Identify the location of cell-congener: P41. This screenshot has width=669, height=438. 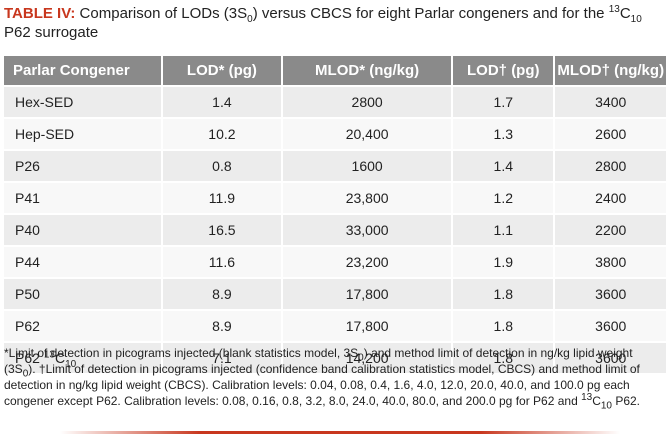
(83, 197).